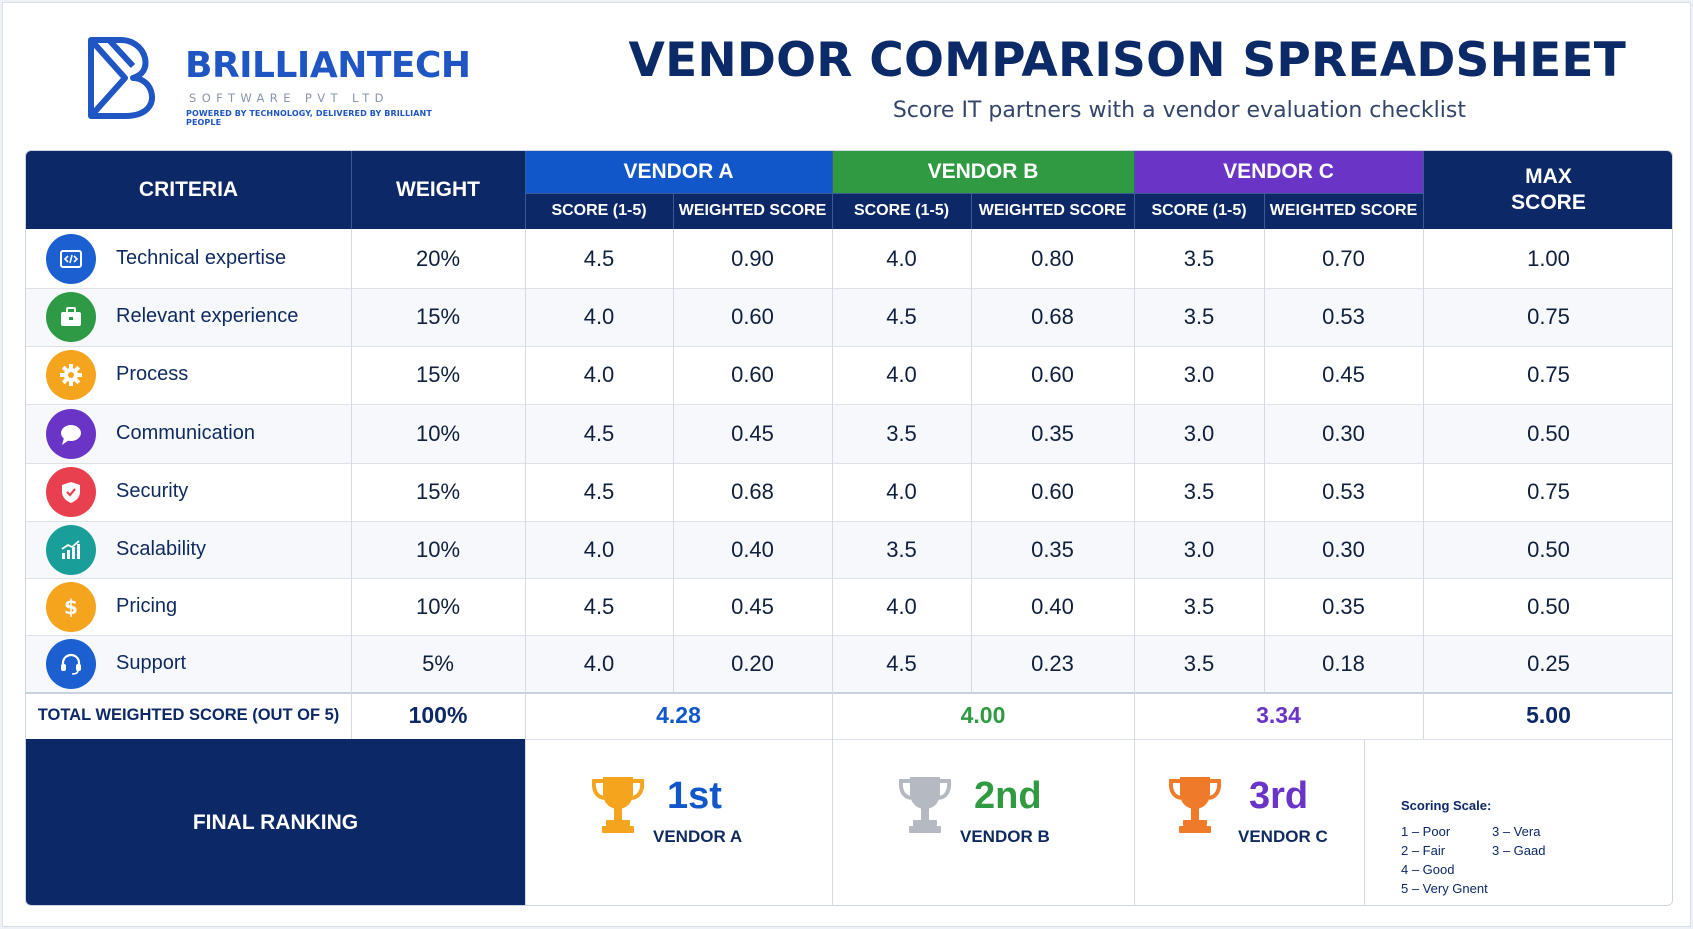 This screenshot has height=929, width=1693. I want to click on scale-item: 4 – Good, so click(1428, 869).